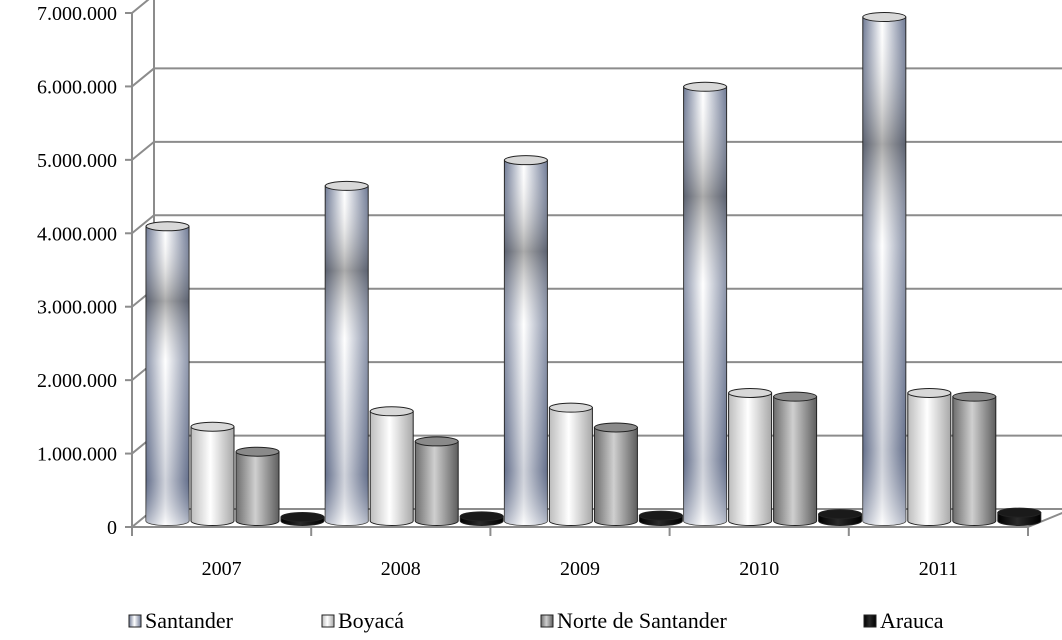  I want to click on bar-norte-de-santander-2007, so click(257, 486).